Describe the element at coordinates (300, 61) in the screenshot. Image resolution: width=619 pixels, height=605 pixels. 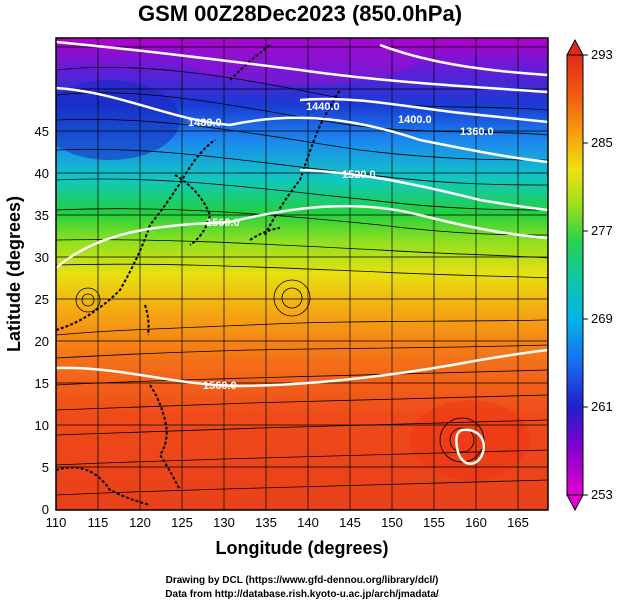
I see `cold-pool-north` at that location.